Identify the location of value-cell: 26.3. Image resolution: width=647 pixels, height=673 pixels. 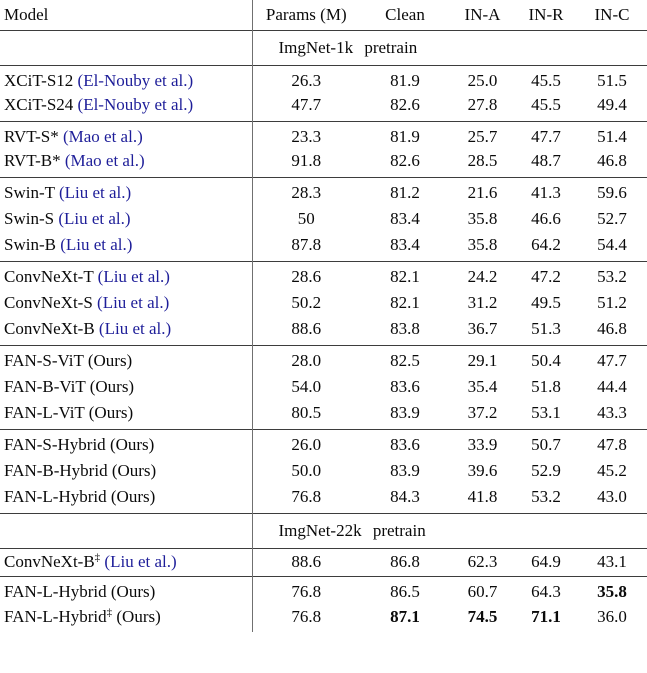
(306, 80).